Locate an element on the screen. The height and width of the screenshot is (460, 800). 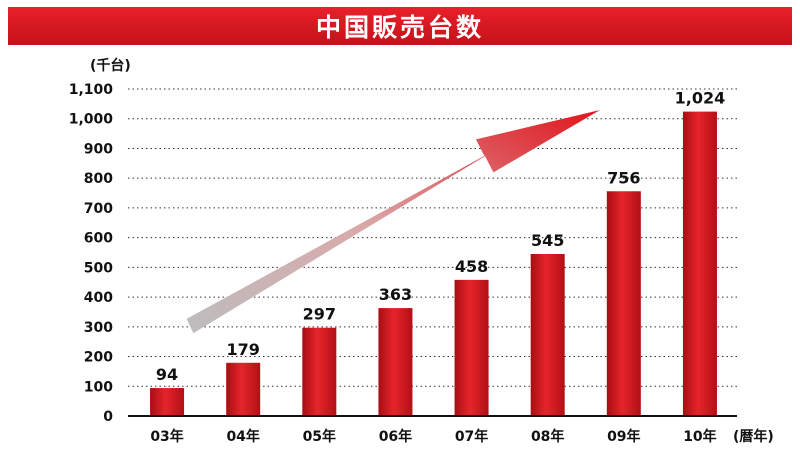
y-tick-label: 200 is located at coordinates (98, 358).